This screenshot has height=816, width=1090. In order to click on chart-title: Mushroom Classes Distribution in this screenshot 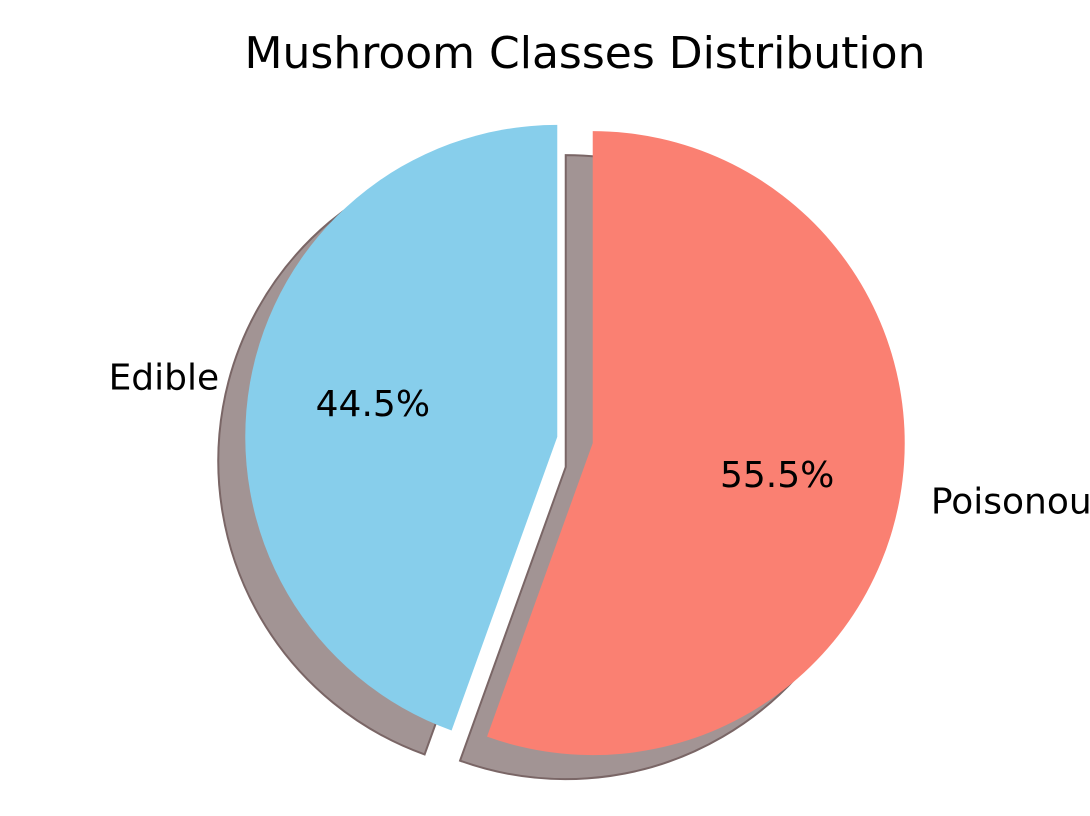, I will do `click(585, 53)`.